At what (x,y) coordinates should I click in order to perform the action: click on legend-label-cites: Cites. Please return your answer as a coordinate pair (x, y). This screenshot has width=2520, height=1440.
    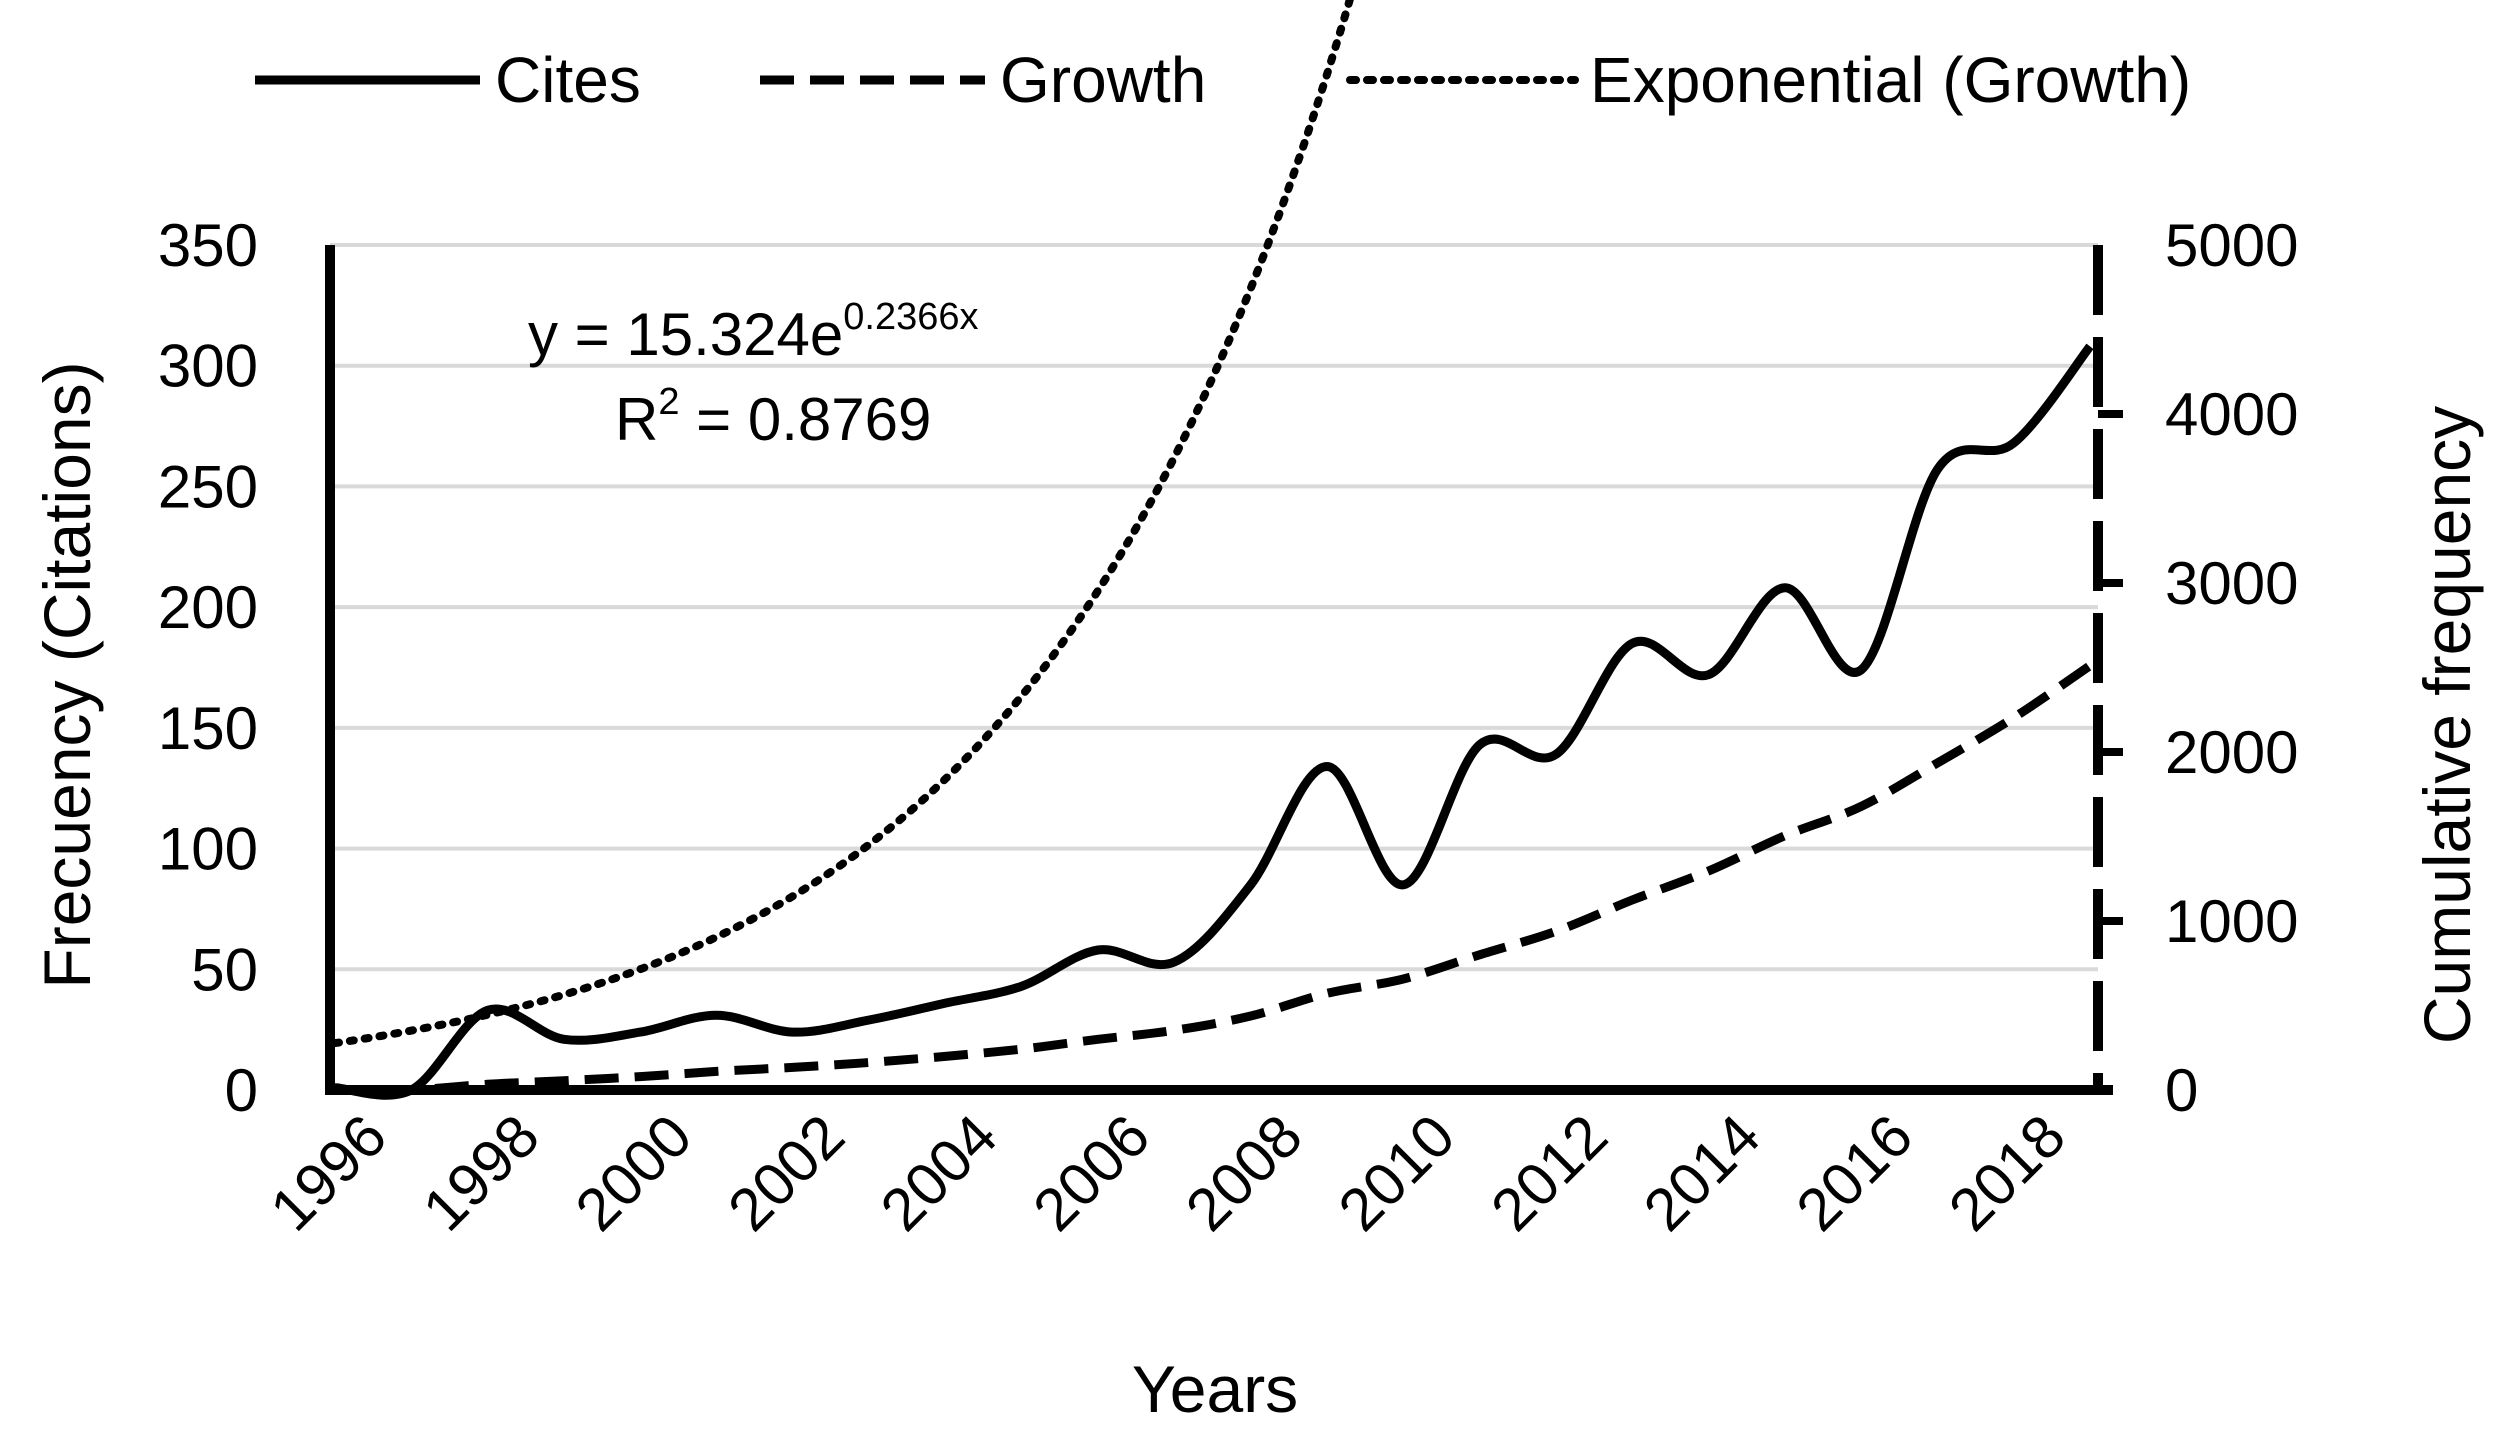
    Looking at the image, I should click on (568, 80).